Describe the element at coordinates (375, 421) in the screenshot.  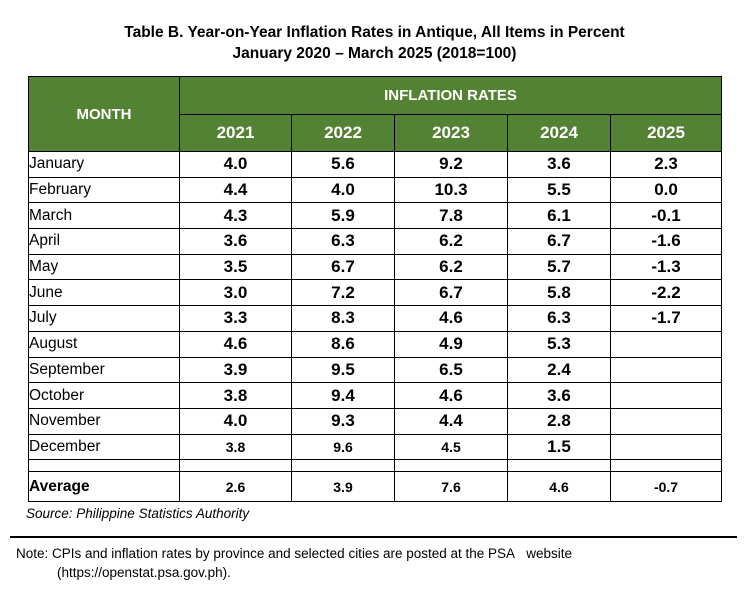
I see `table-row: November 4.0 9.3 4.4 2.8` at that location.